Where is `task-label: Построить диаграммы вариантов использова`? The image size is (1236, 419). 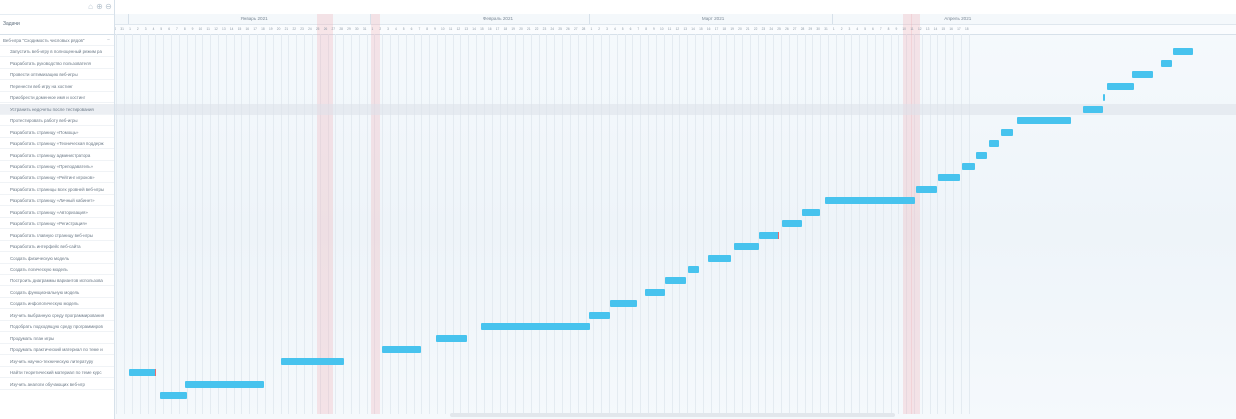 task-label: Построить диаграммы вариантов использова is located at coordinates (56, 281).